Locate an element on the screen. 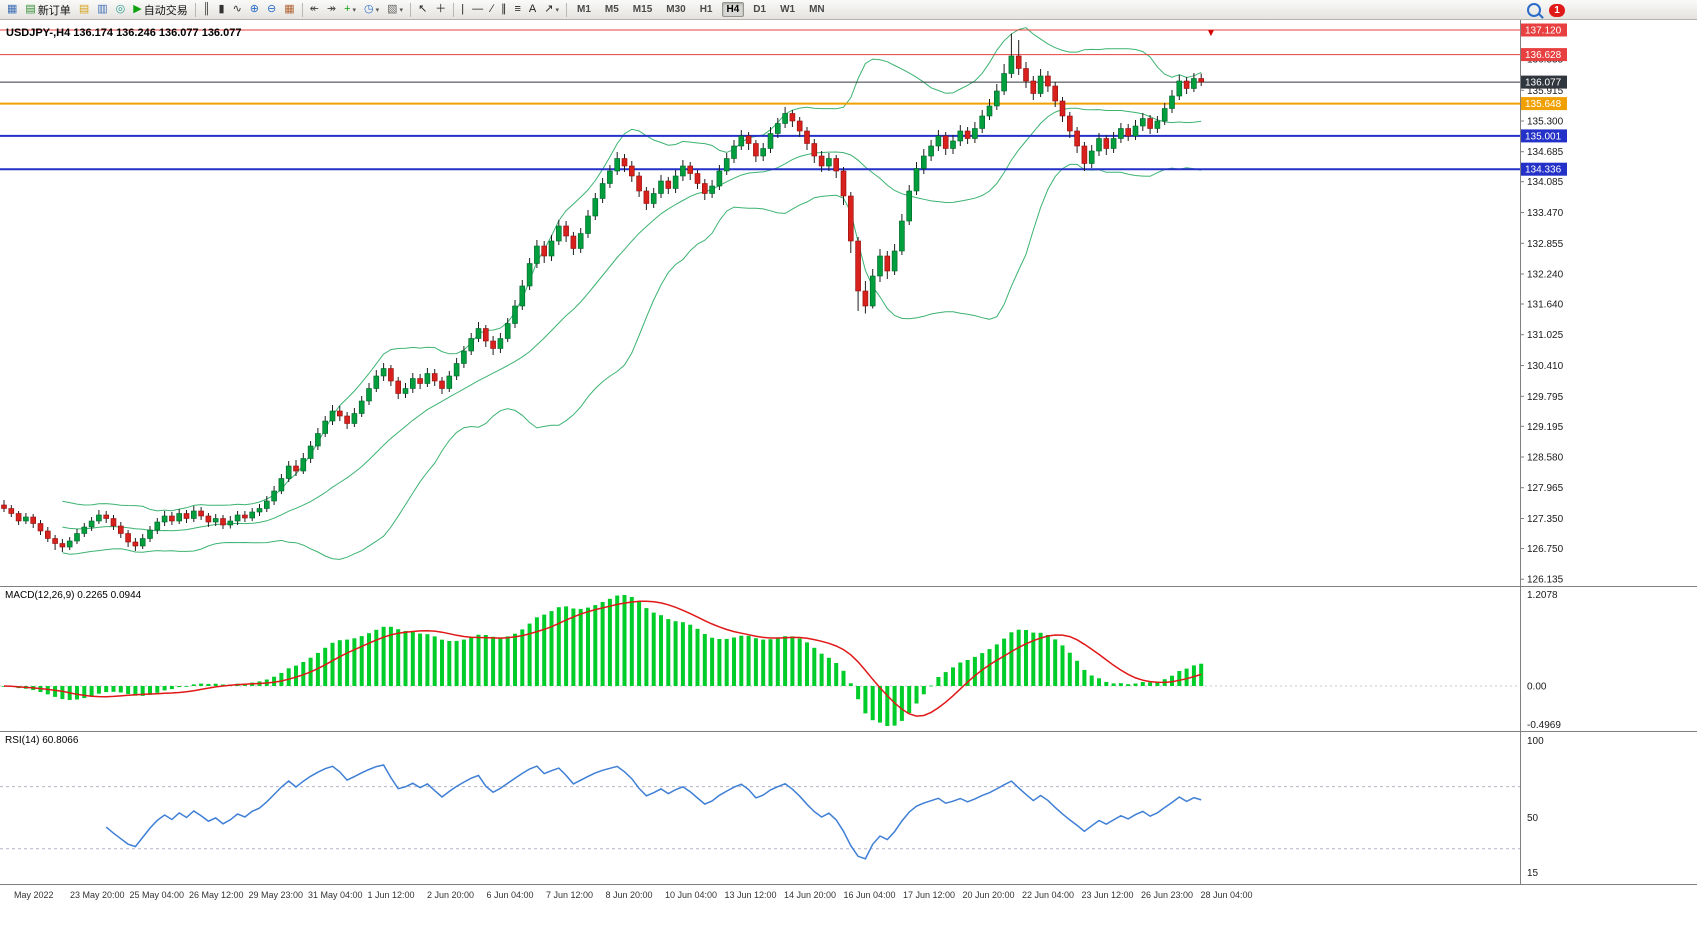 The width and height of the screenshot is (1697, 938). zoom-out-button: ⊖ is located at coordinates (271, 9).